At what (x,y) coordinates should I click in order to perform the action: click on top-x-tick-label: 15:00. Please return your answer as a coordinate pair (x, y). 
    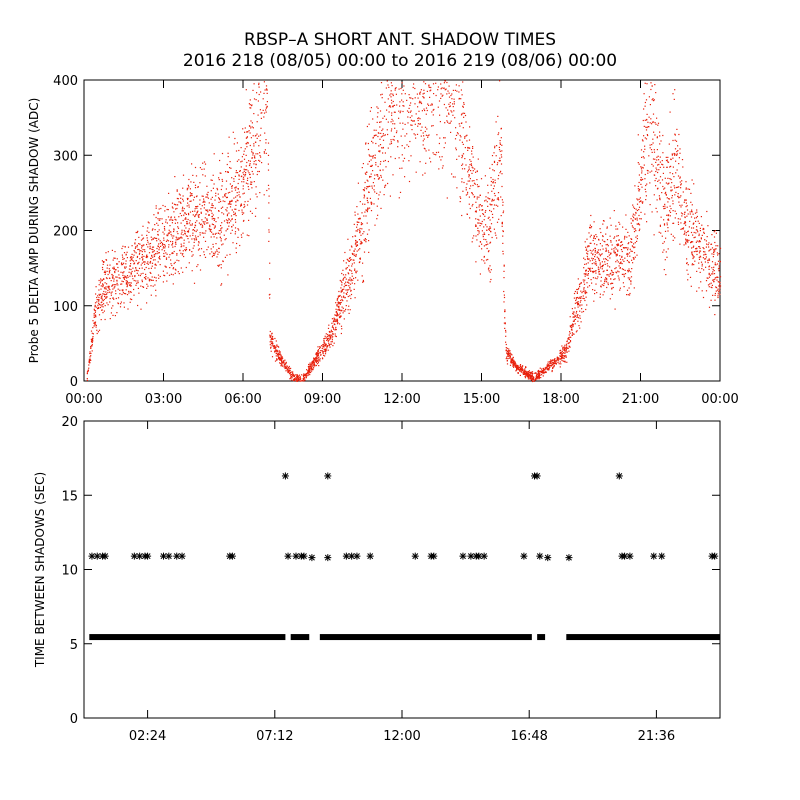
    Looking at the image, I should click on (481, 399).